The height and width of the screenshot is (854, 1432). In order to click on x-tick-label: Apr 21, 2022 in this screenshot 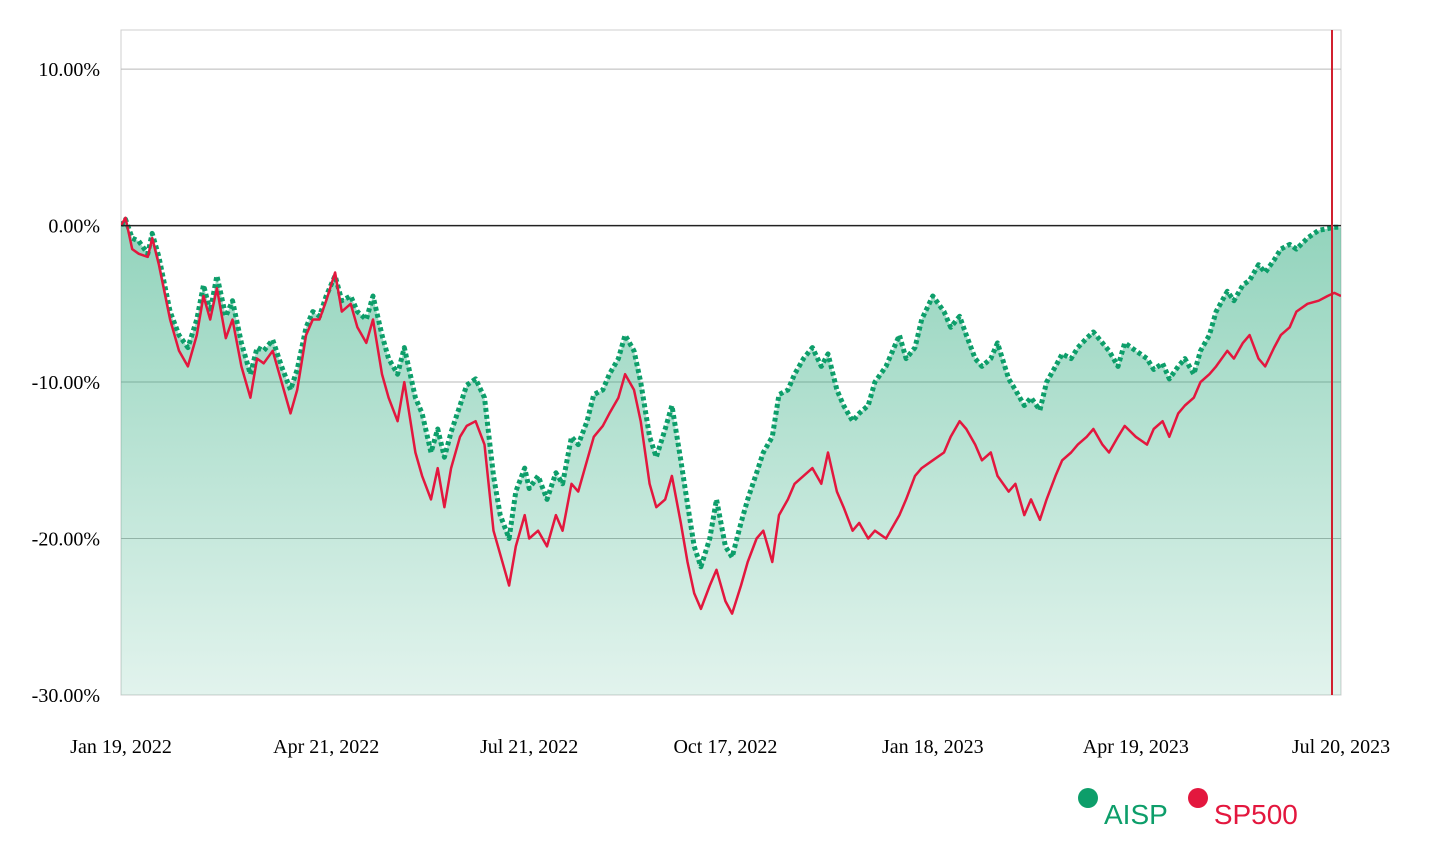, I will do `click(326, 747)`.